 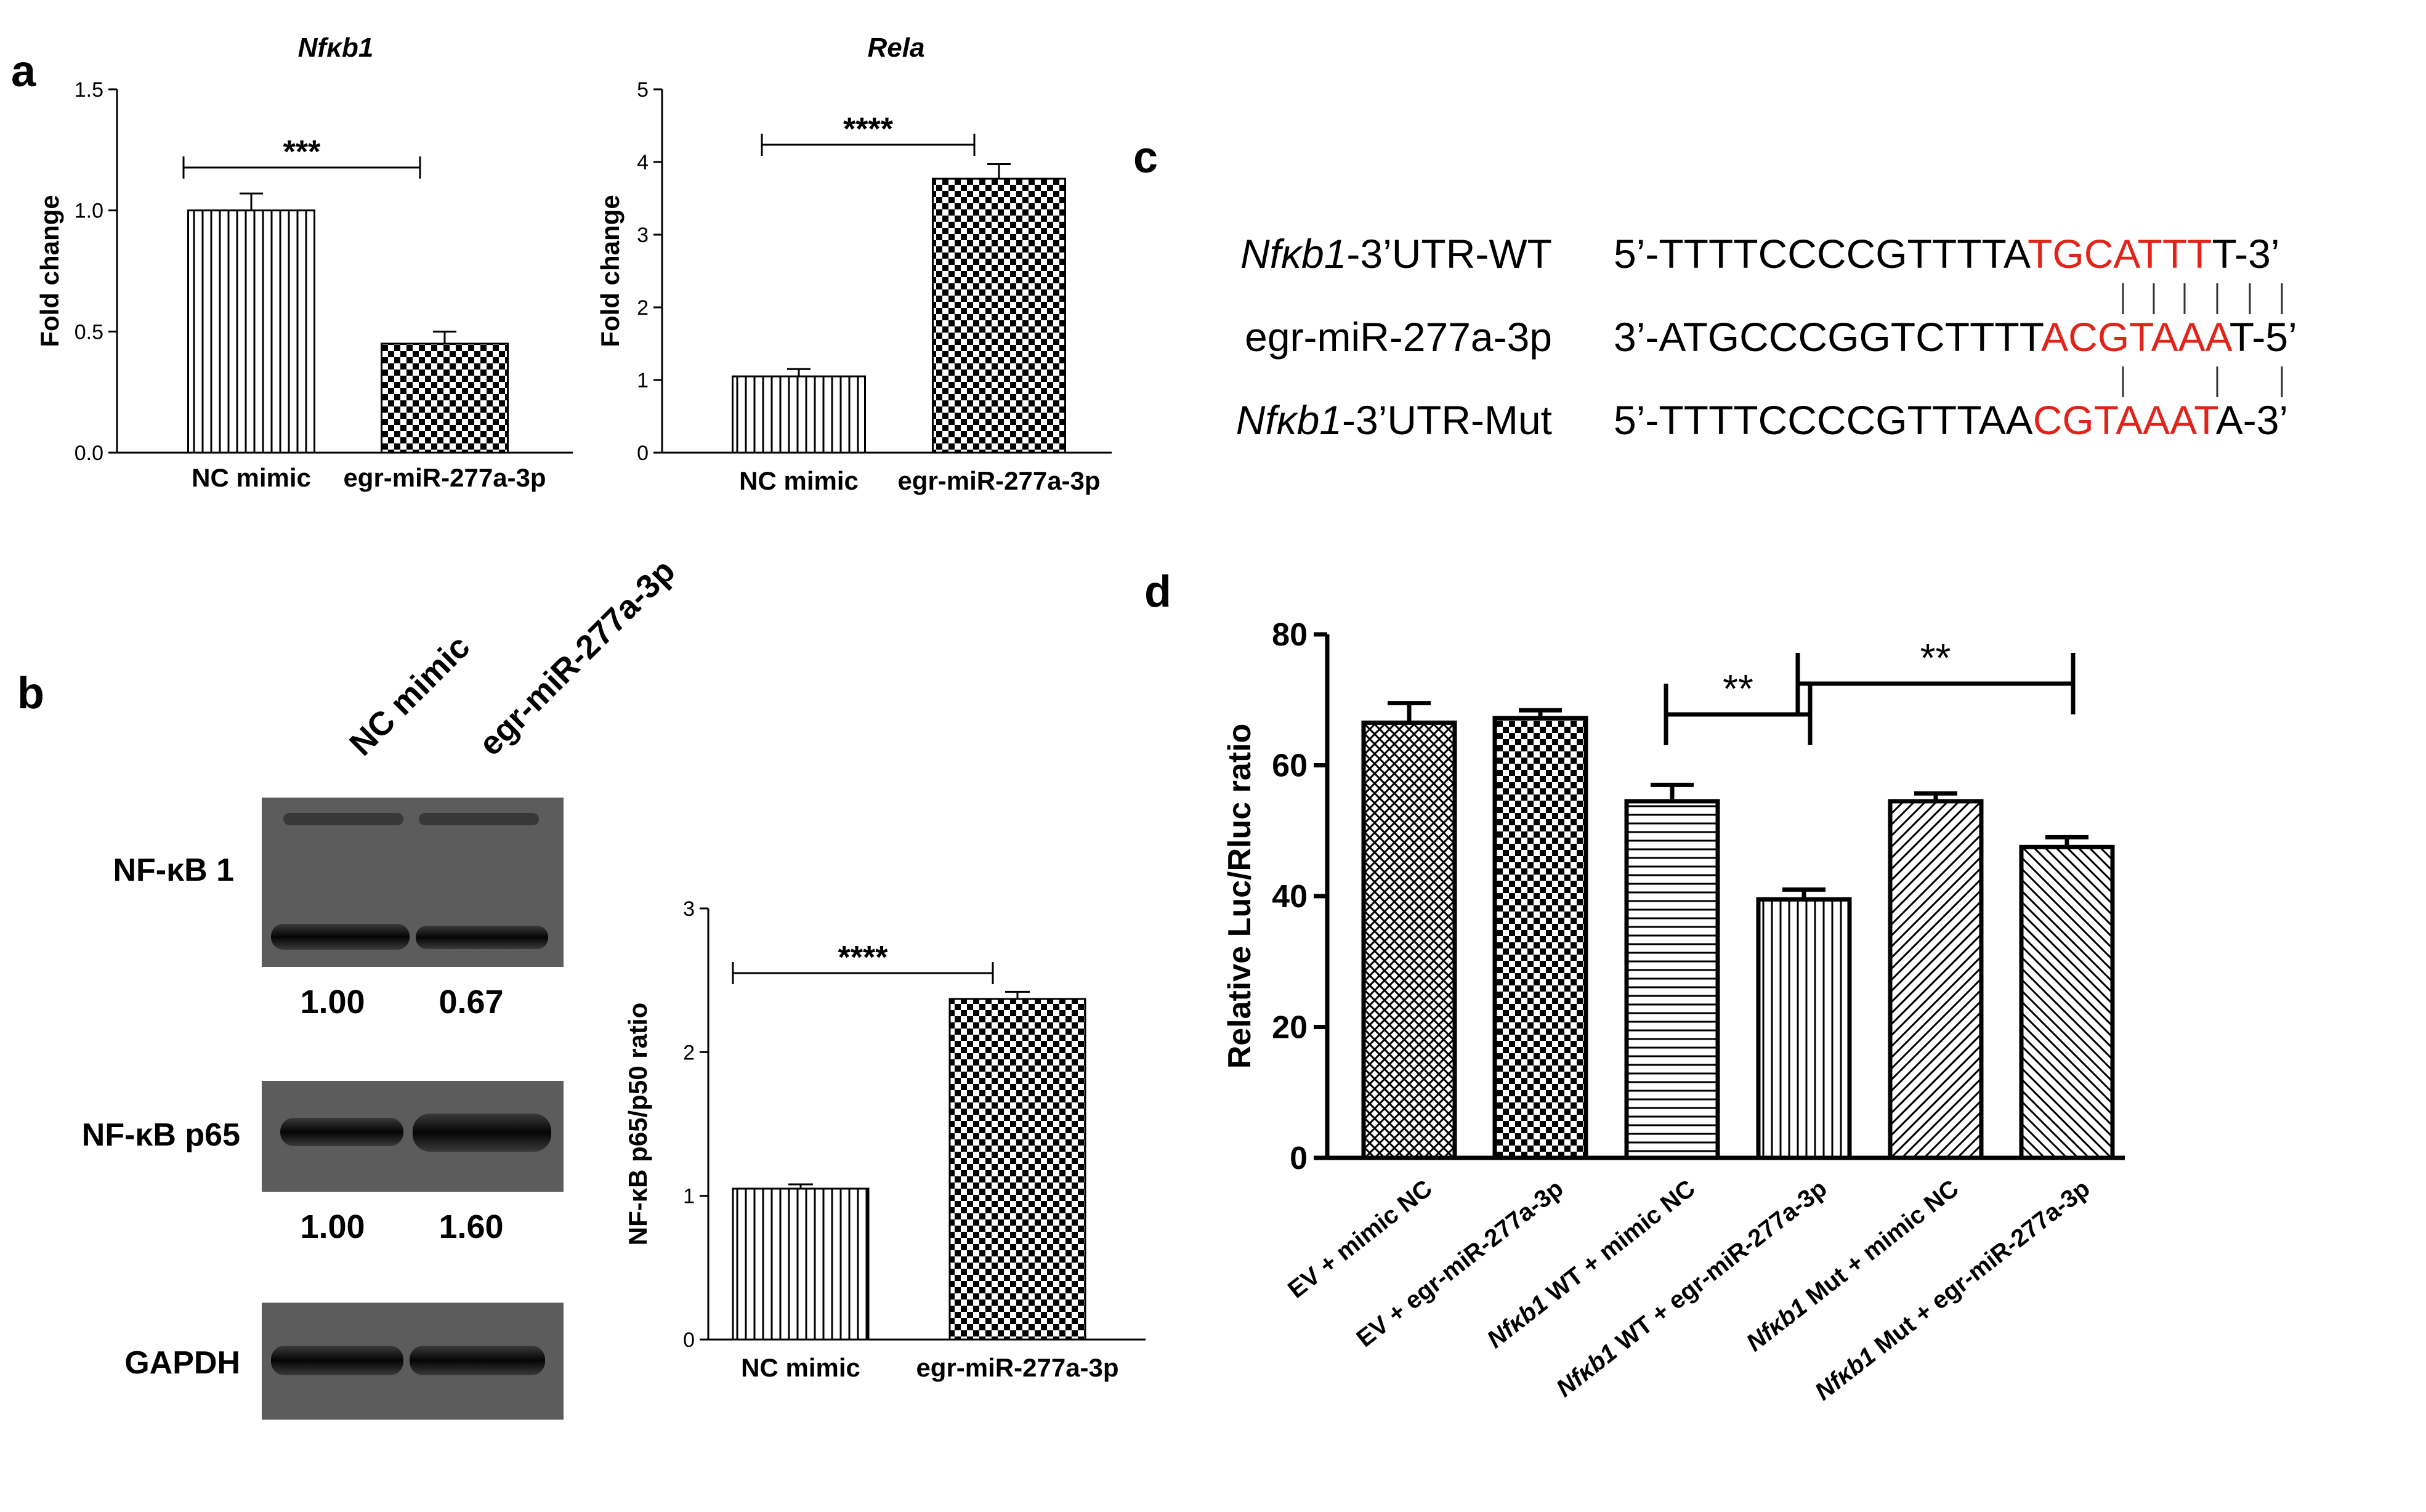 What do you see at coordinates (1824, 420) in the screenshot?
I see `sequence-part: 5’-TTTTCCCCGTTTAA` at bounding box center [1824, 420].